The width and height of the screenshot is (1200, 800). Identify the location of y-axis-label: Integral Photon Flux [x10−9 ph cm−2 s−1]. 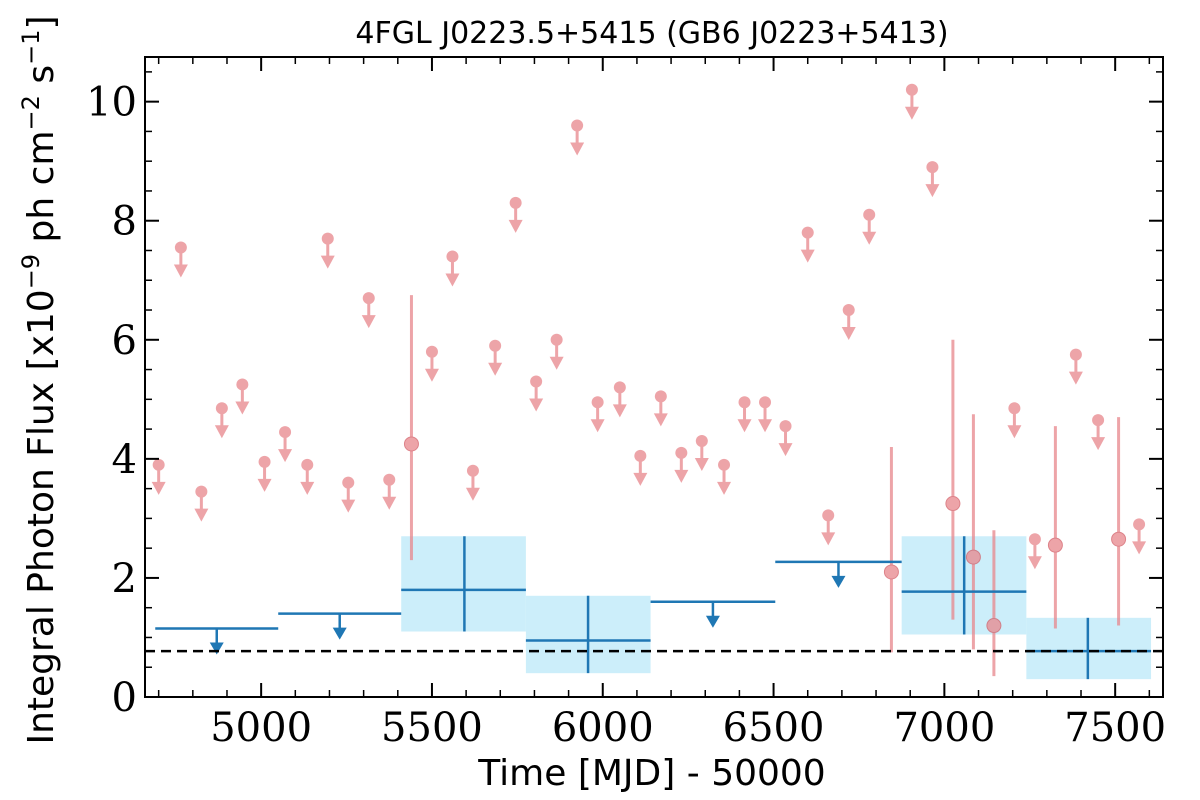
(39, 379).